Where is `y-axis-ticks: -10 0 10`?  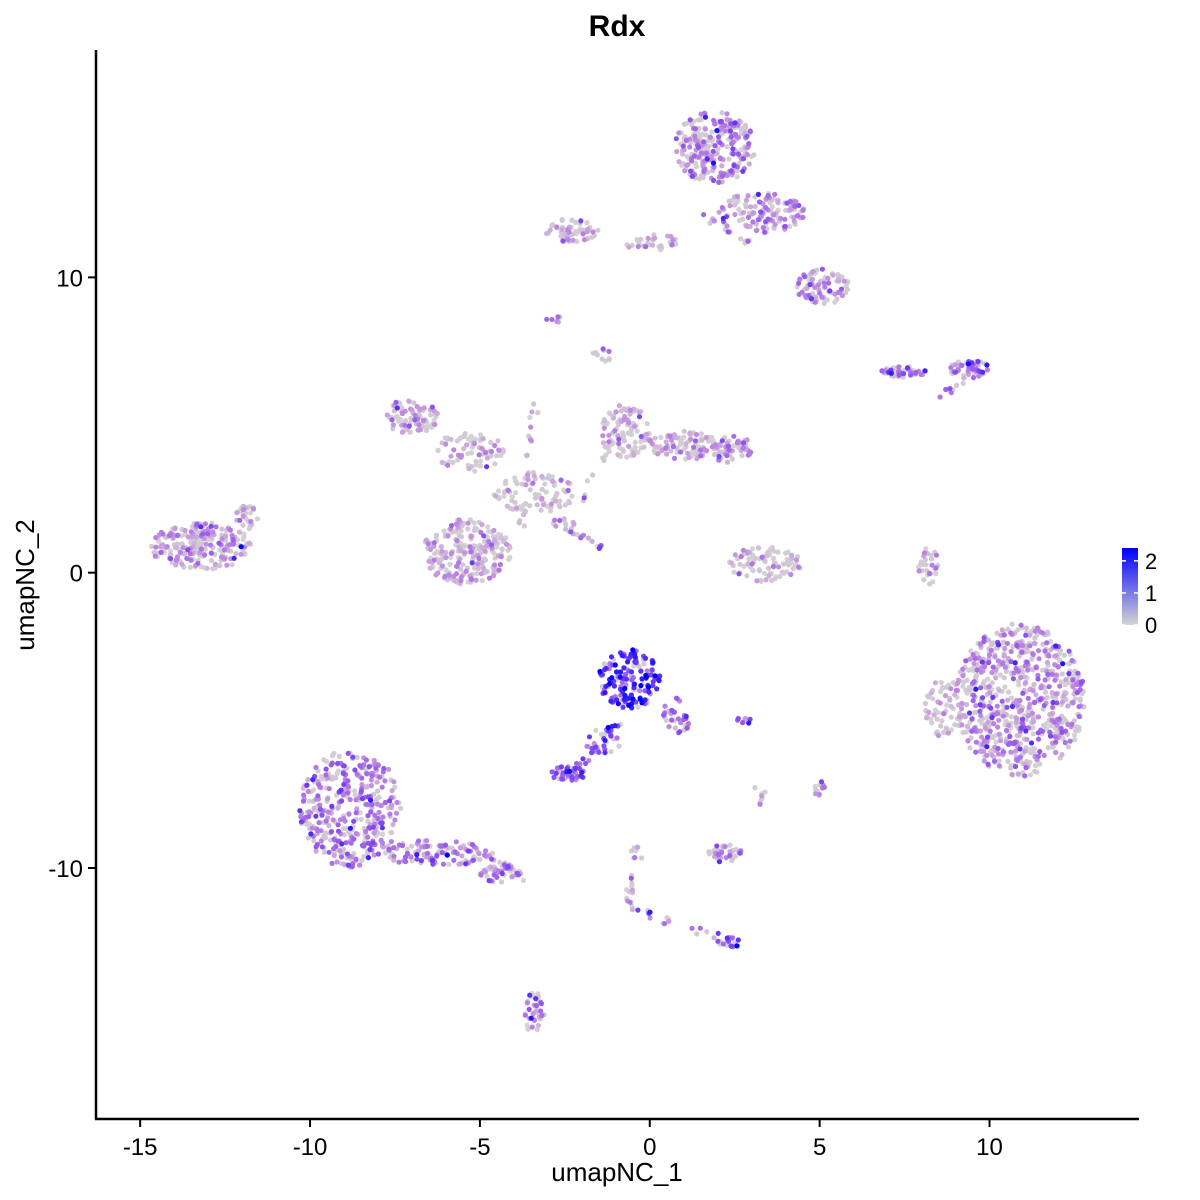 y-axis-ticks: -10 0 10 is located at coordinates (72, 574).